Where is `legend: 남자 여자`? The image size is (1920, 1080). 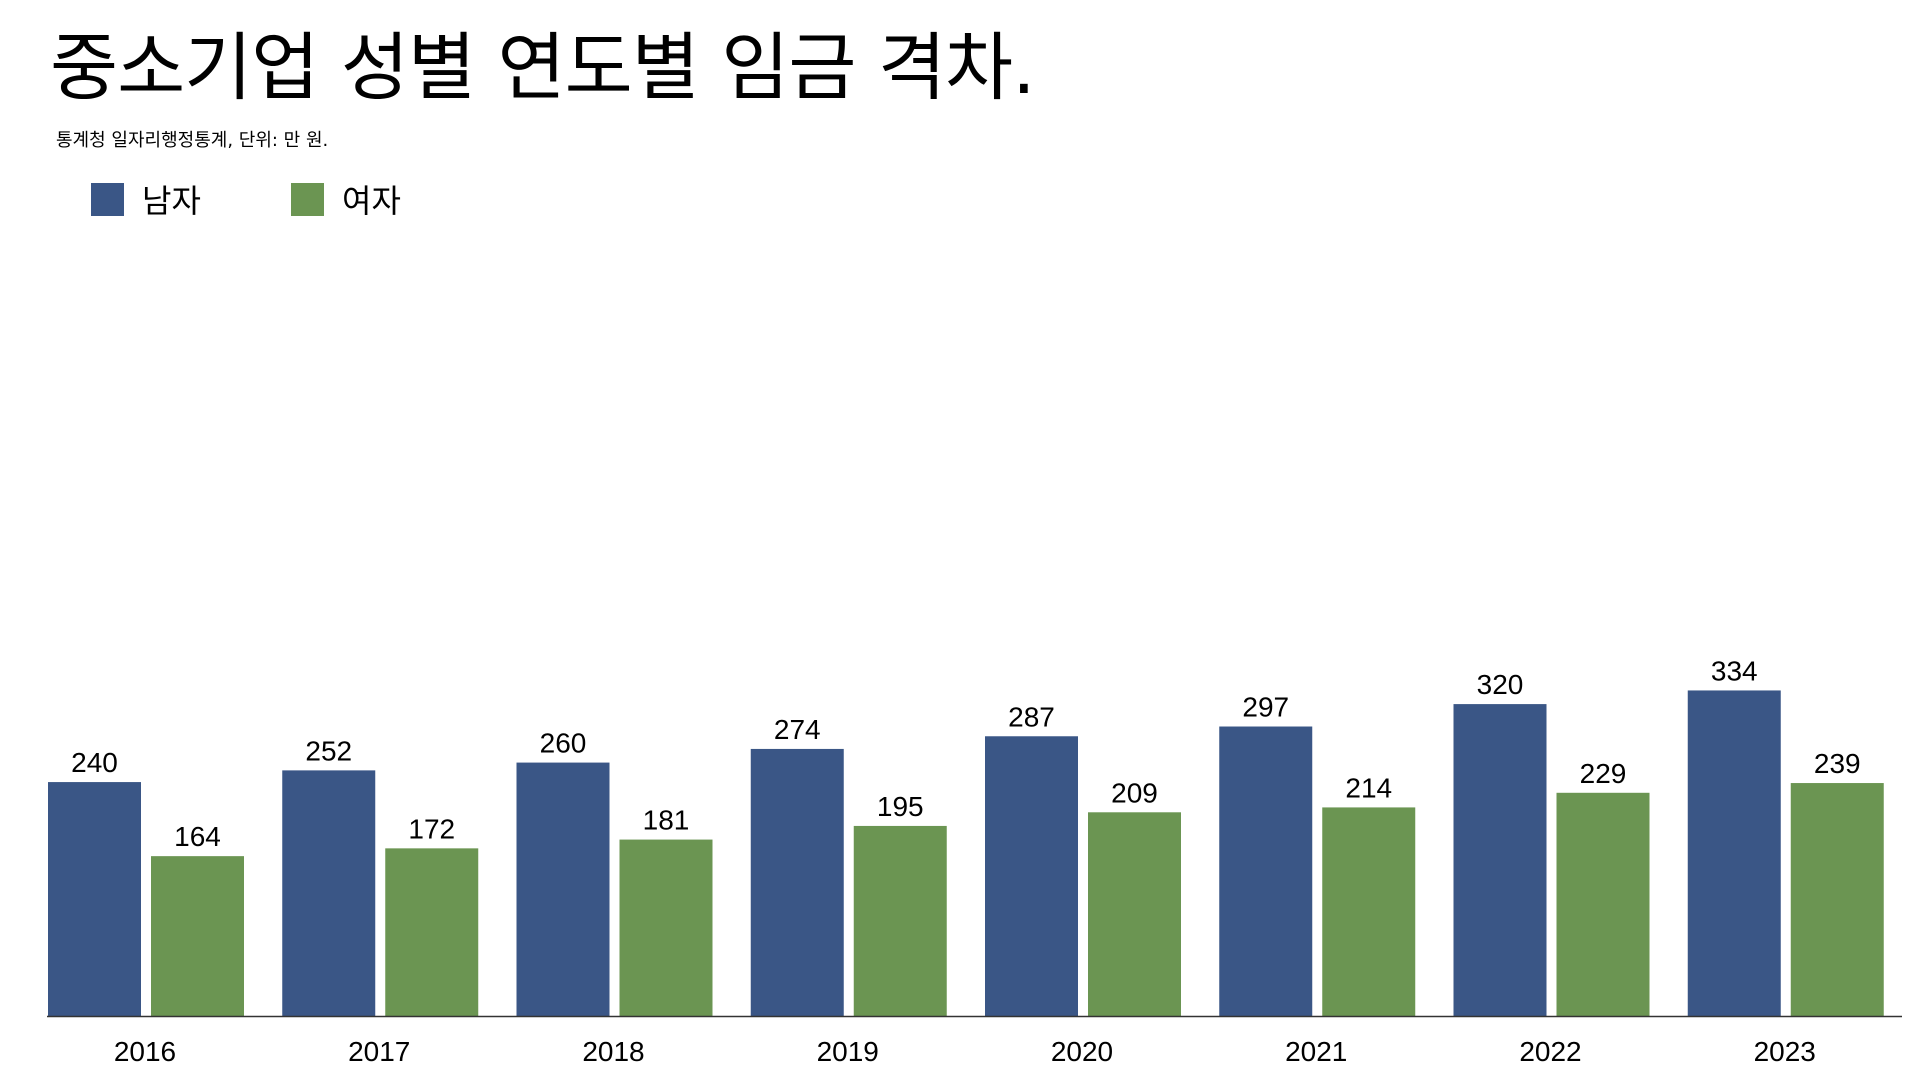
legend: 남자 여자 is located at coordinates (291, 199).